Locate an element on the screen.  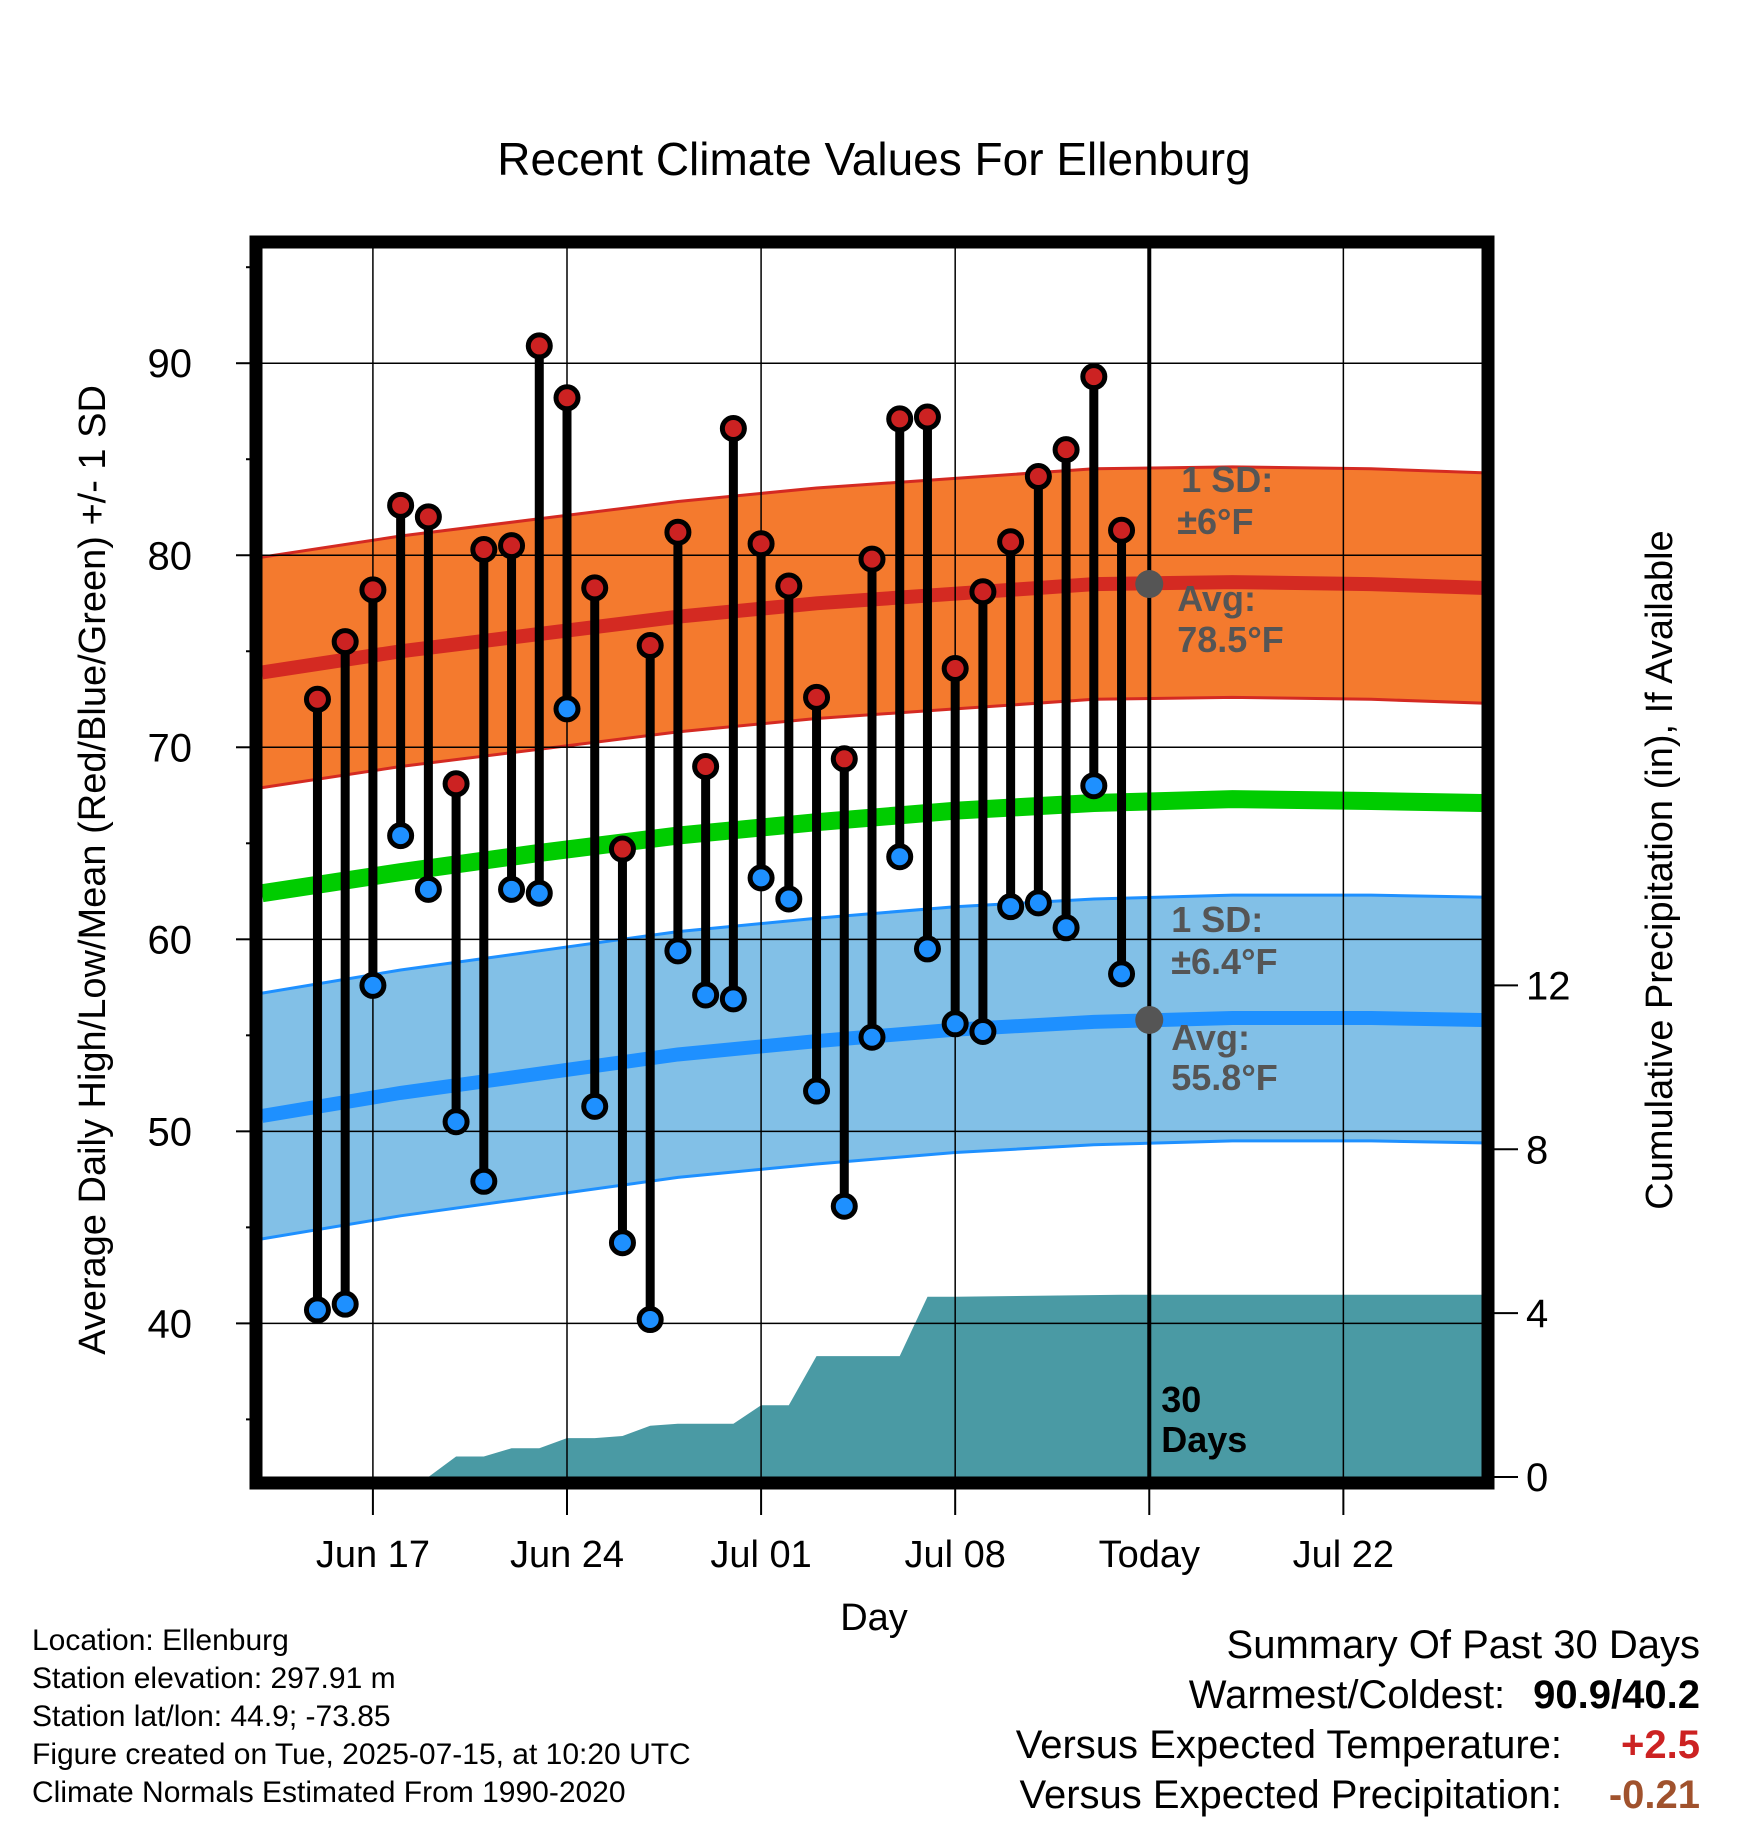
high-sd-value: ±6°F is located at coordinates (1215, 521).